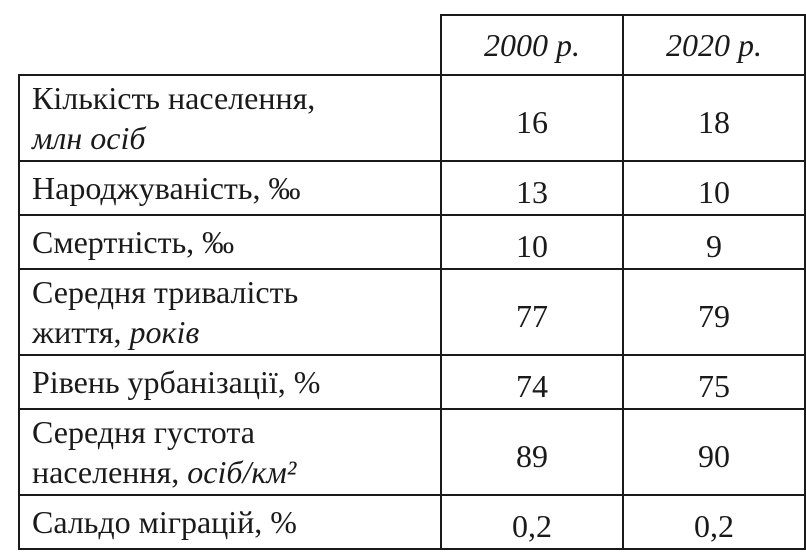 This screenshot has width=806, height=560. What do you see at coordinates (133, 242) in the screenshot?
I see `label-text: Смертність, ‰` at bounding box center [133, 242].